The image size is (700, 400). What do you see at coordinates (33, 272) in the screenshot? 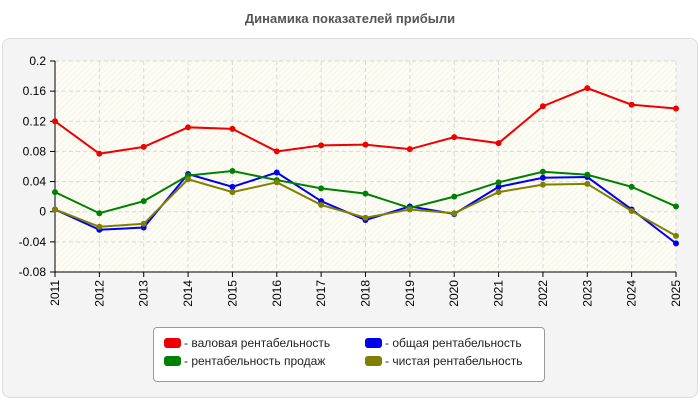
I see `y-tick-label: -0.08` at bounding box center [33, 272].